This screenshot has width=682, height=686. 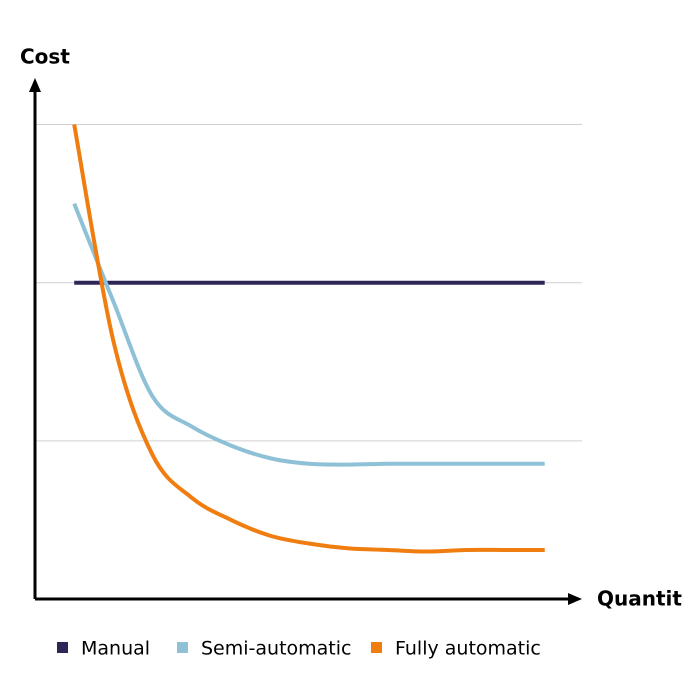 What do you see at coordinates (468, 649) in the screenshot?
I see `legend-label: Fully automatic` at bounding box center [468, 649].